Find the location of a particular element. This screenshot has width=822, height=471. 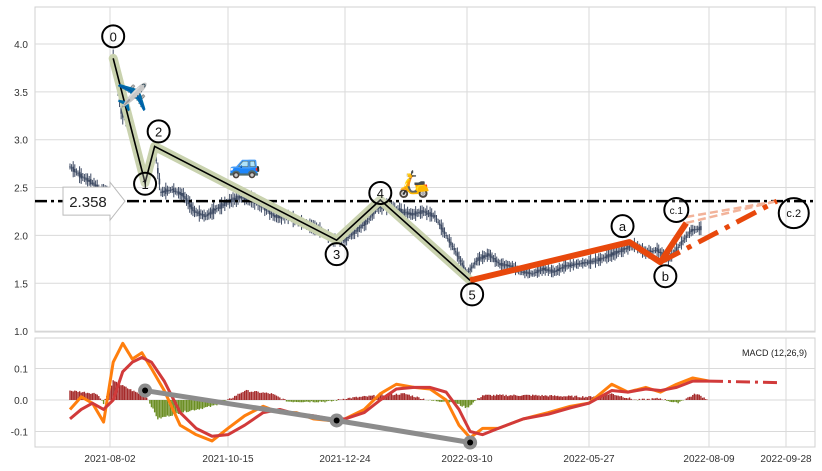

wave-label: 1 is located at coordinates (144, 184).